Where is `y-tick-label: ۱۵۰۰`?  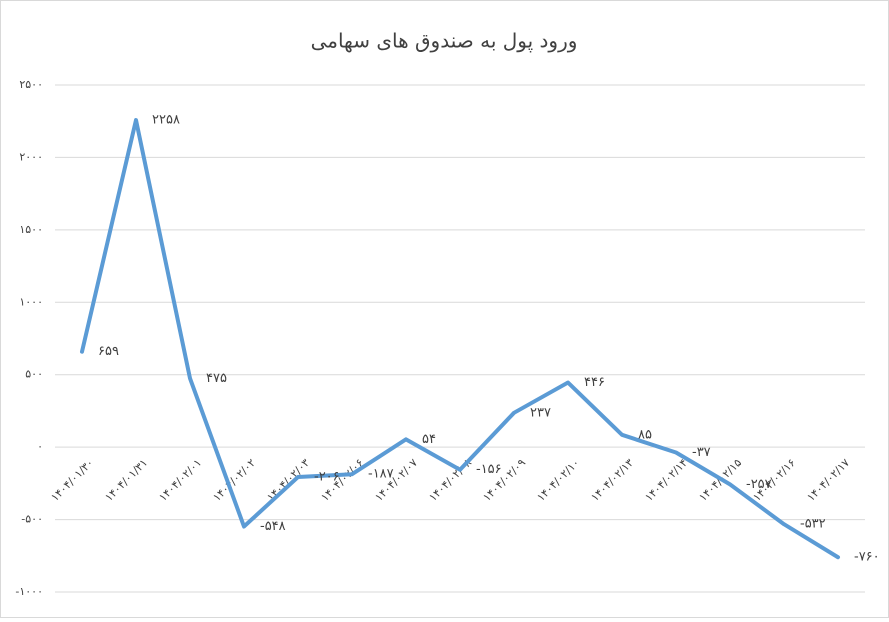 y-tick-label: ۱۵۰۰ is located at coordinates (31, 229).